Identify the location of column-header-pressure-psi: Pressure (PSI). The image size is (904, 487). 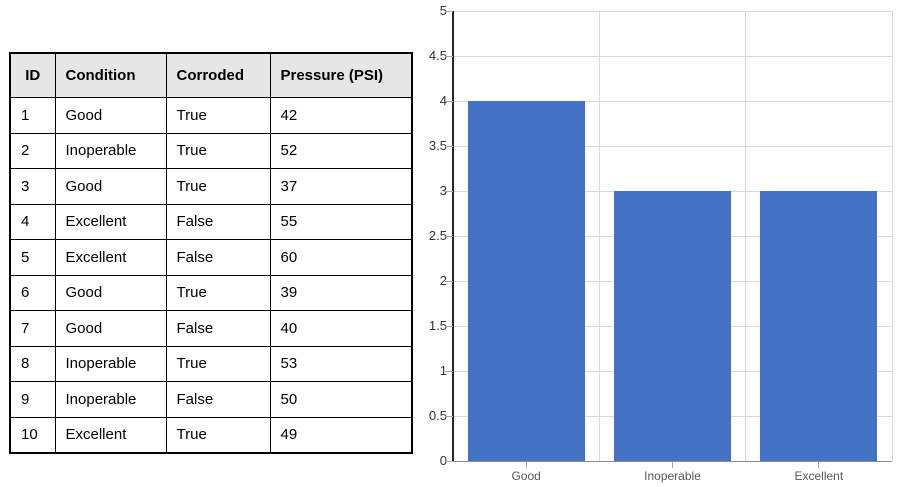
(341, 75).